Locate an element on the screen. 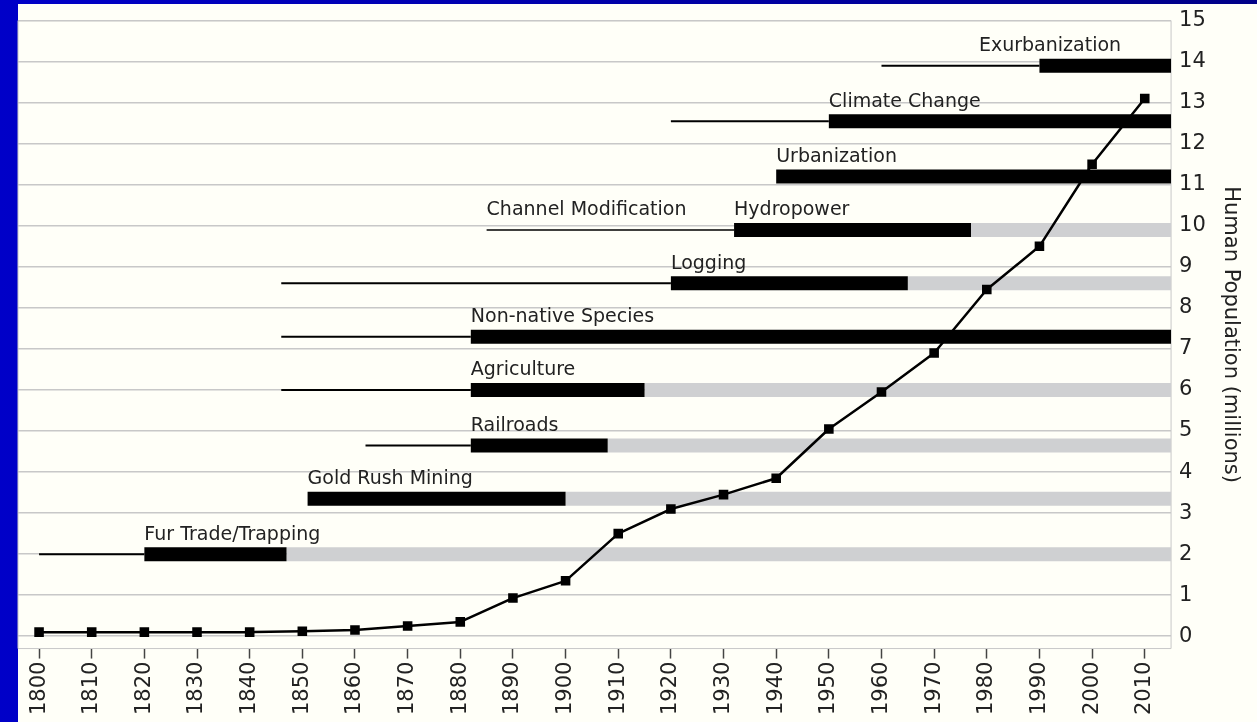  y-tick-label: 5 is located at coordinates (1186, 429).